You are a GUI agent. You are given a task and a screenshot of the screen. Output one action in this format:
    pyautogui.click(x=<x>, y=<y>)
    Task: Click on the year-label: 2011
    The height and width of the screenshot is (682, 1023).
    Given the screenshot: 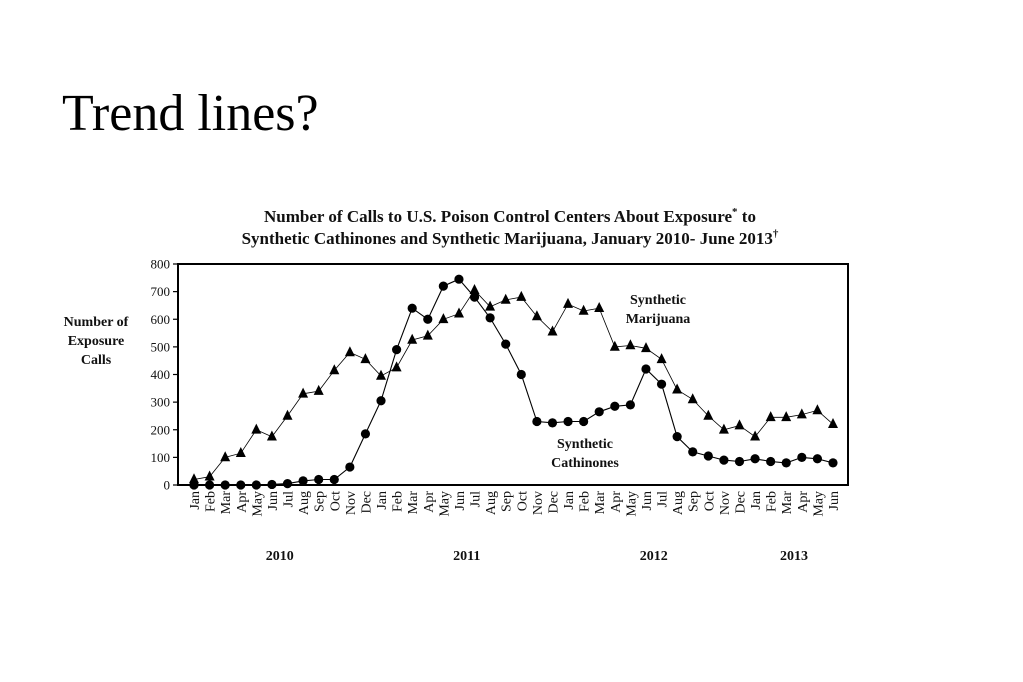 What is the action you would take?
    pyautogui.click(x=466, y=556)
    